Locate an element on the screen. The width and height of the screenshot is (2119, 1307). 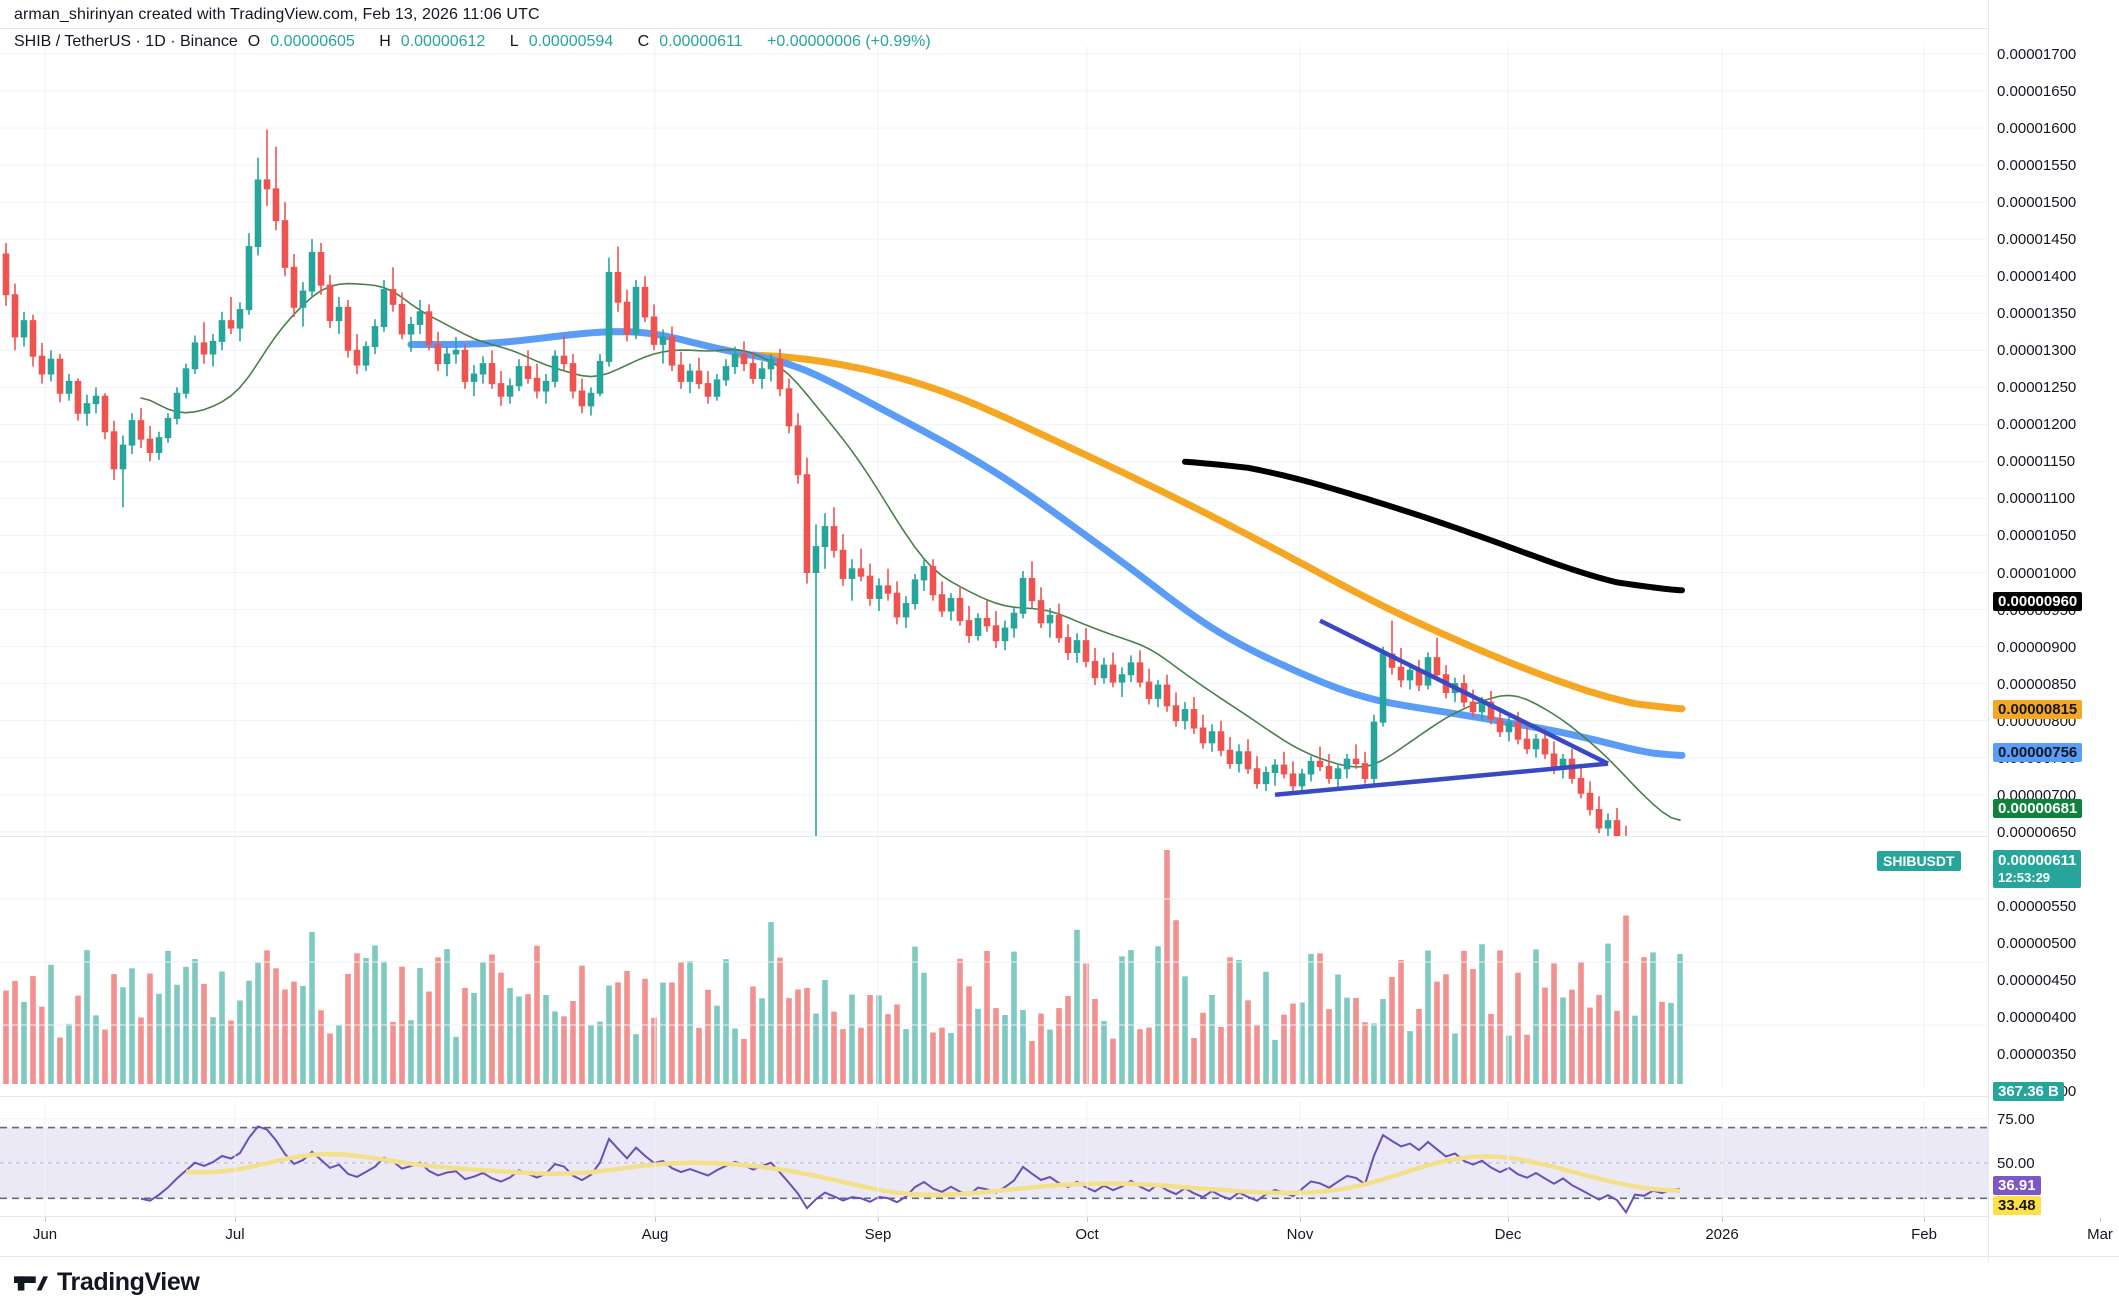
last-price-value: 0.00000611 is located at coordinates (2037, 860).